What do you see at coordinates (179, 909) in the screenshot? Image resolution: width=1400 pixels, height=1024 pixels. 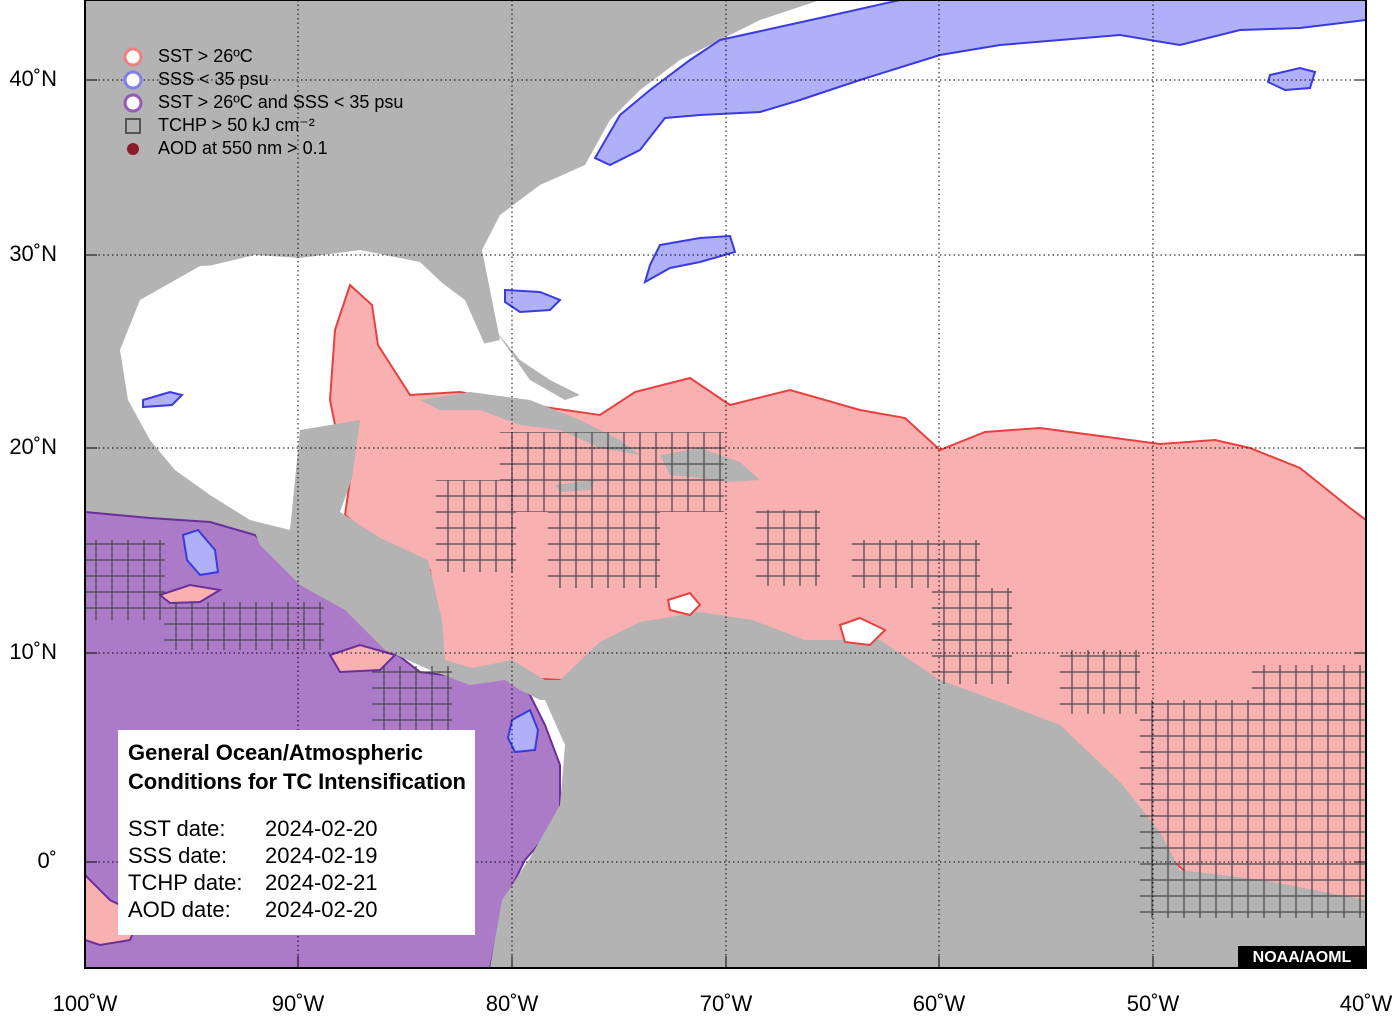 I see `info-label: AOD date:` at bounding box center [179, 909].